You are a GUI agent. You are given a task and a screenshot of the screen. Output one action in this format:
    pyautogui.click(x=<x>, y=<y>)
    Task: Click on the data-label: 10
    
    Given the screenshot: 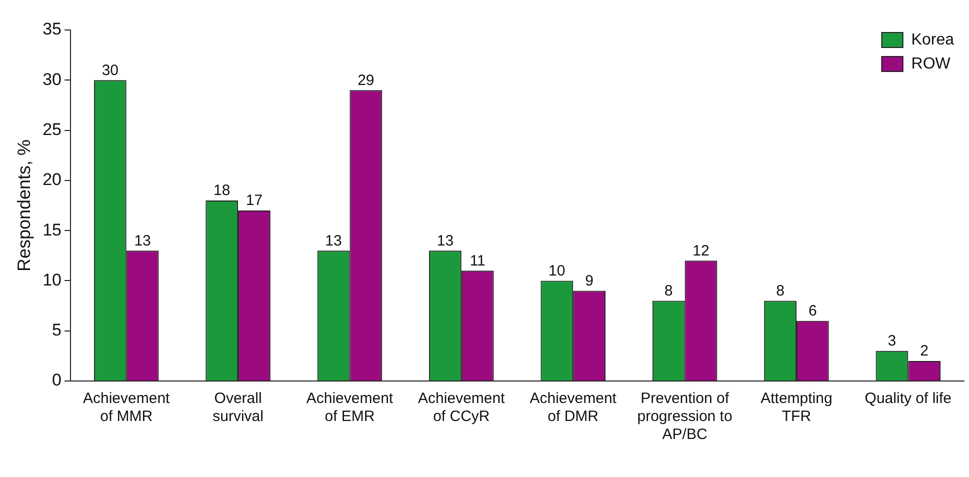 What is the action you would take?
    pyautogui.click(x=557, y=271)
    